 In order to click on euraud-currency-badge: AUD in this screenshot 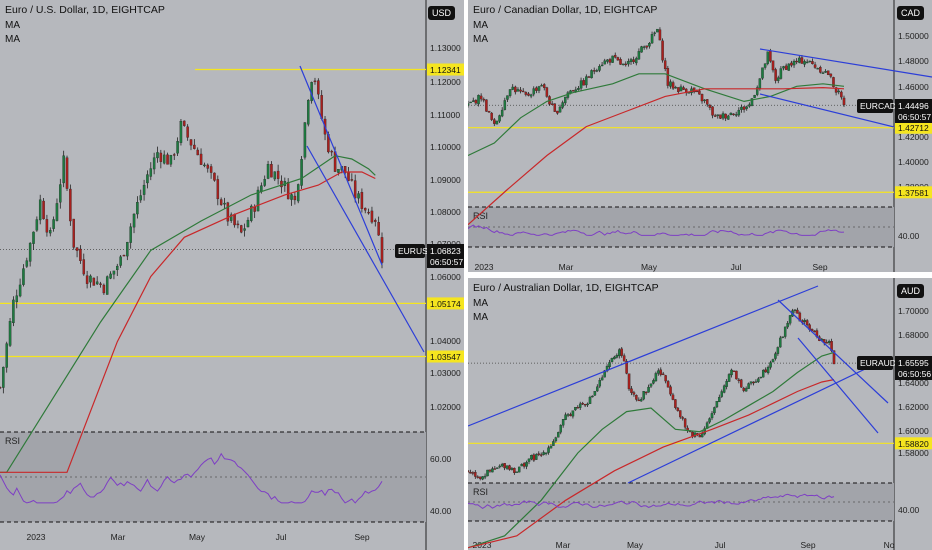, I will do `click(911, 291)`.